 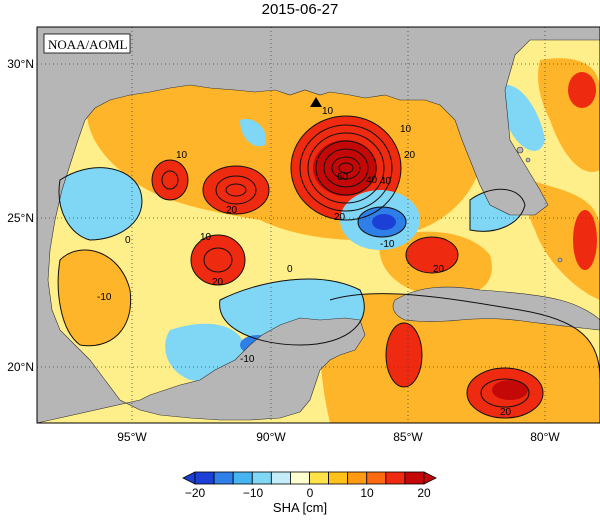 What do you see at coordinates (300, 9) in the screenshot?
I see `map-title: 2015-06-27` at bounding box center [300, 9].